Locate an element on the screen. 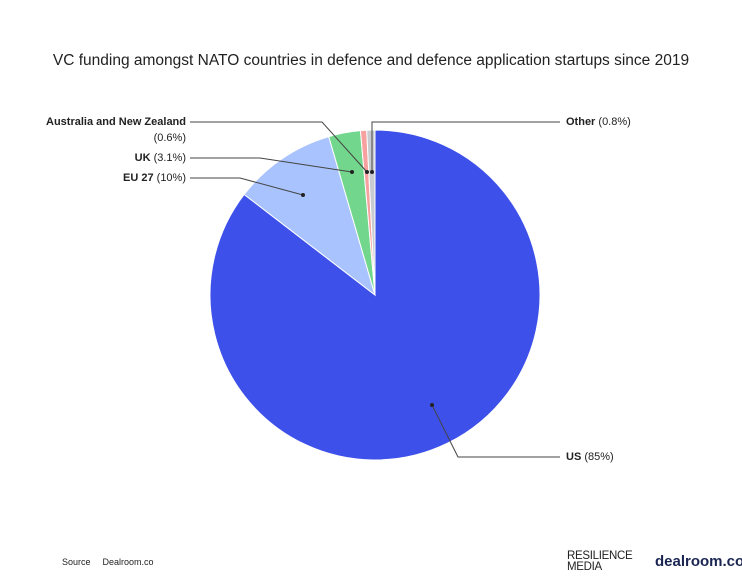  leader-other is located at coordinates (465, 146).